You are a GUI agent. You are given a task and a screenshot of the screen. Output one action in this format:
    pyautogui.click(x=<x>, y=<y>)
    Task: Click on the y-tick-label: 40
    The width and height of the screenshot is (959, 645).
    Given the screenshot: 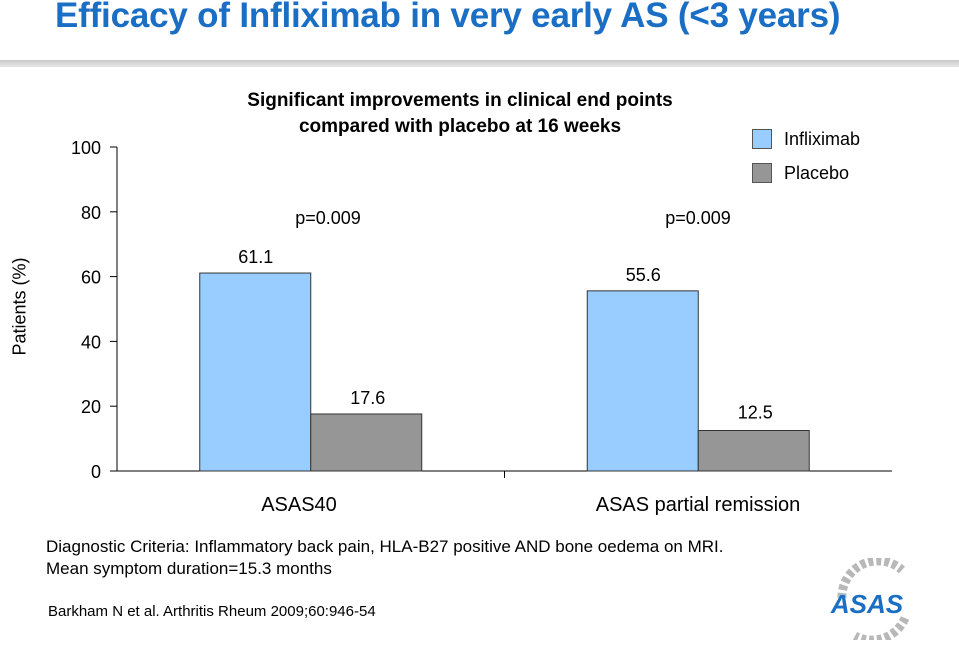 What is the action you would take?
    pyautogui.click(x=91, y=342)
    